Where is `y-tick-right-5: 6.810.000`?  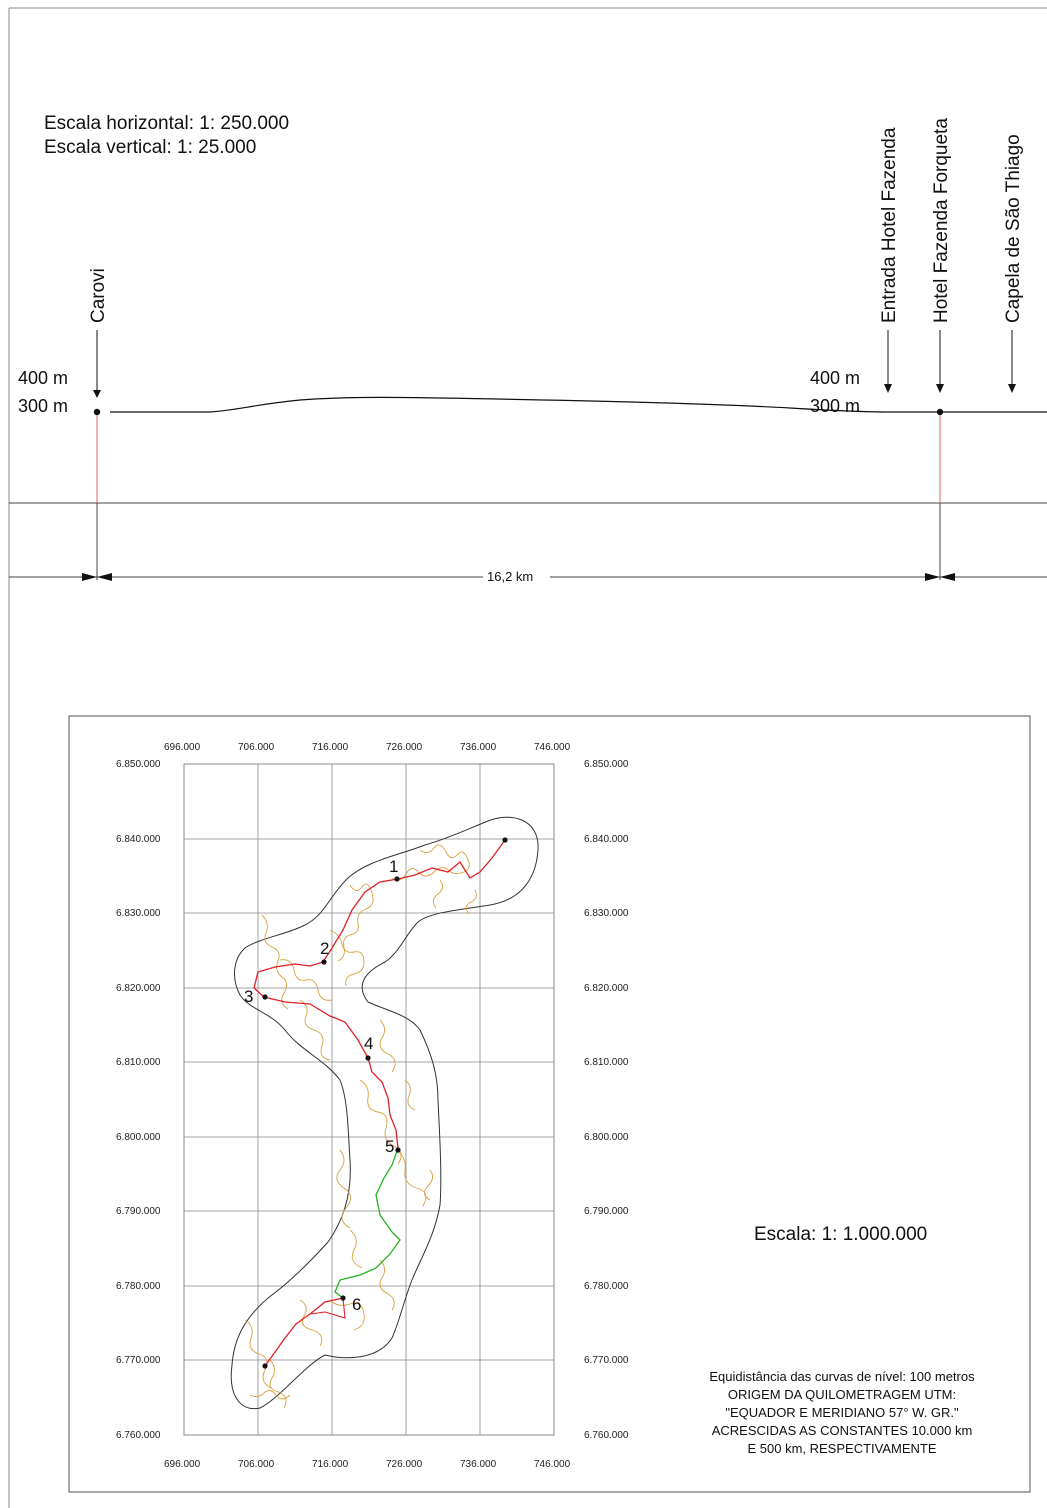 y-tick-right-5: 6.810.000 is located at coordinates (606, 1062).